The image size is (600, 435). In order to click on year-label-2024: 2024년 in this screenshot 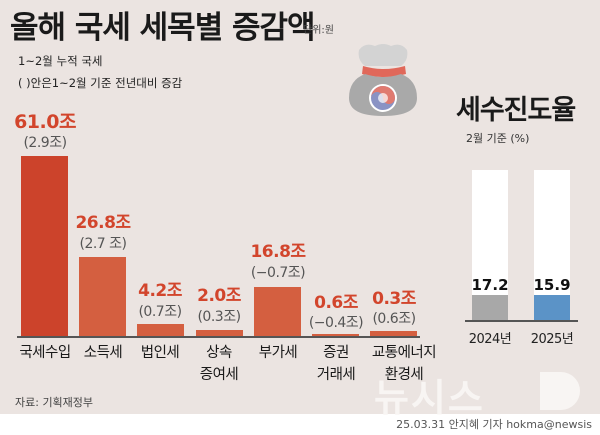, I will do `click(490, 339)`.